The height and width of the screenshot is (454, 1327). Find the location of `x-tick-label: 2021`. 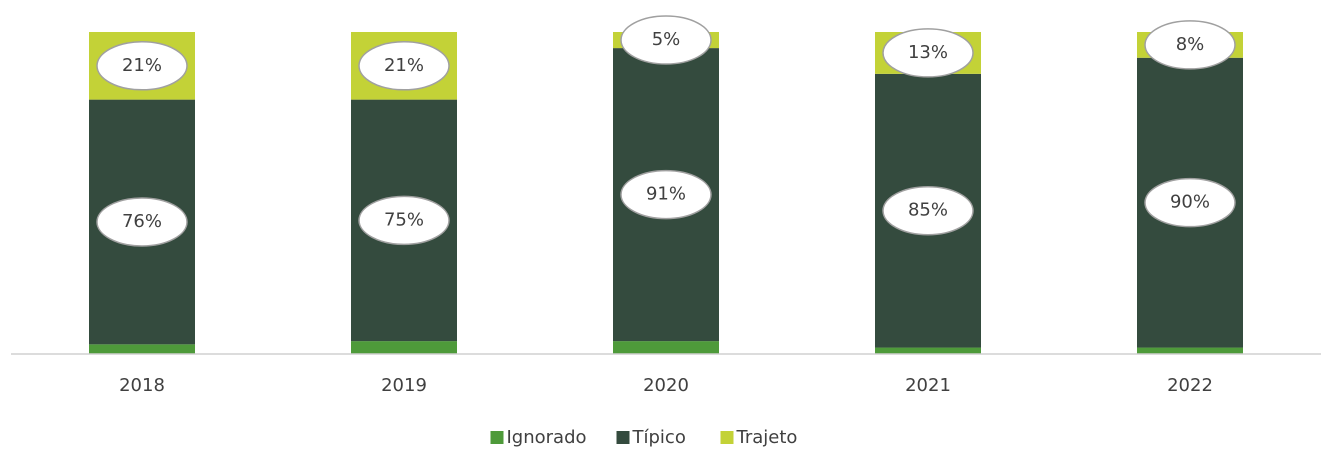

x-tick-label: 2021 is located at coordinates (928, 385).